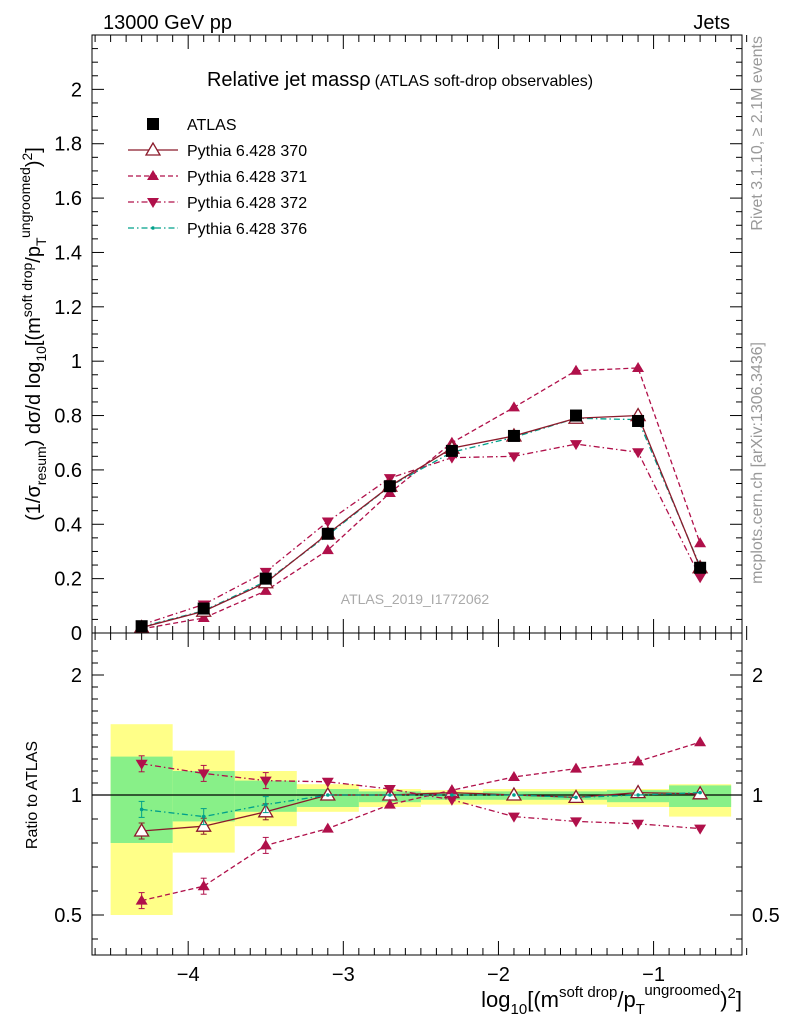  What do you see at coordinates (27, 156) in the screenshot?
I see `ylabel-sup3: 2` at bounding box center [27, 156].